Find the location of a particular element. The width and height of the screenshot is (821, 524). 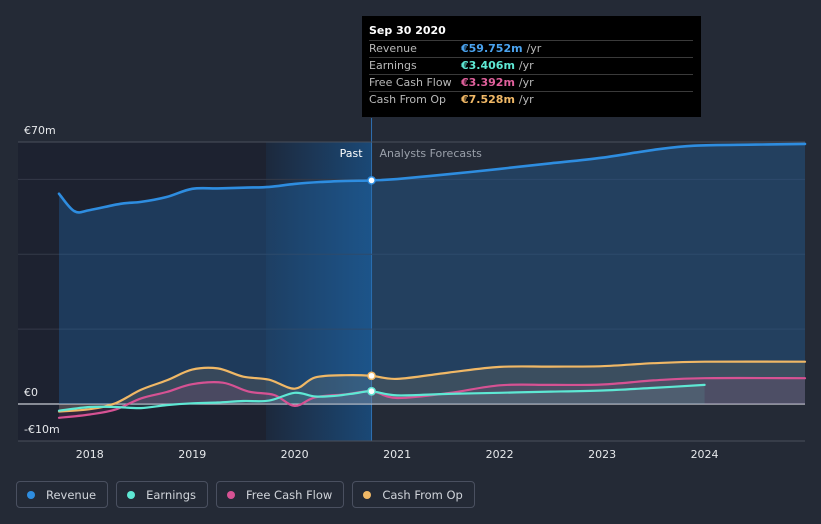

forecast-label: Analysts Forecasts is located at coordinates (431, 153).